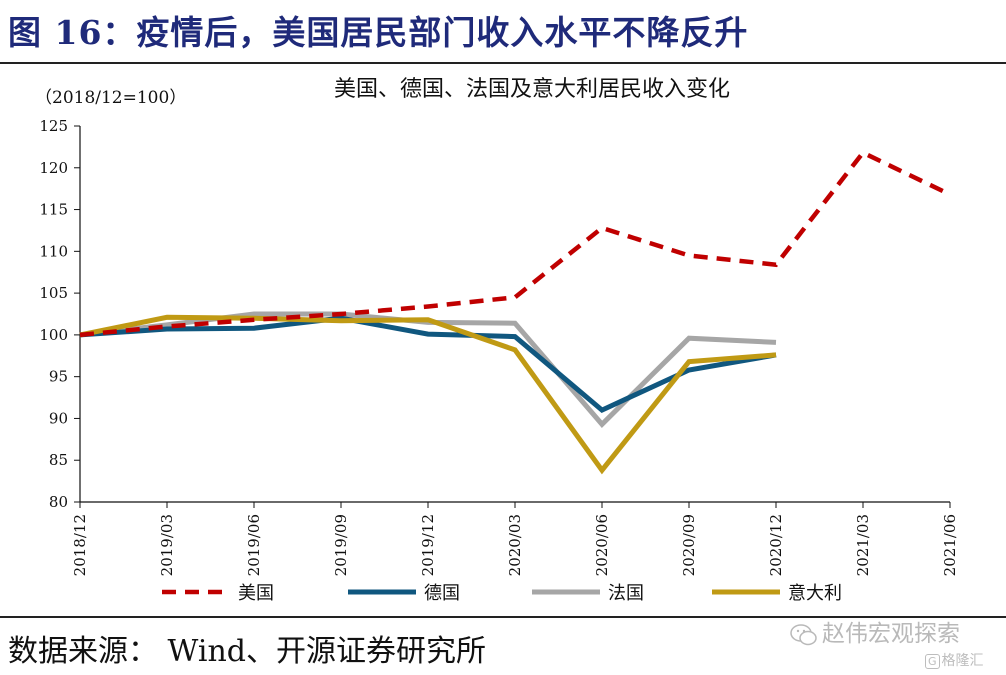  I want to click on x-tick-label: 2019/03, so click(167, 545).